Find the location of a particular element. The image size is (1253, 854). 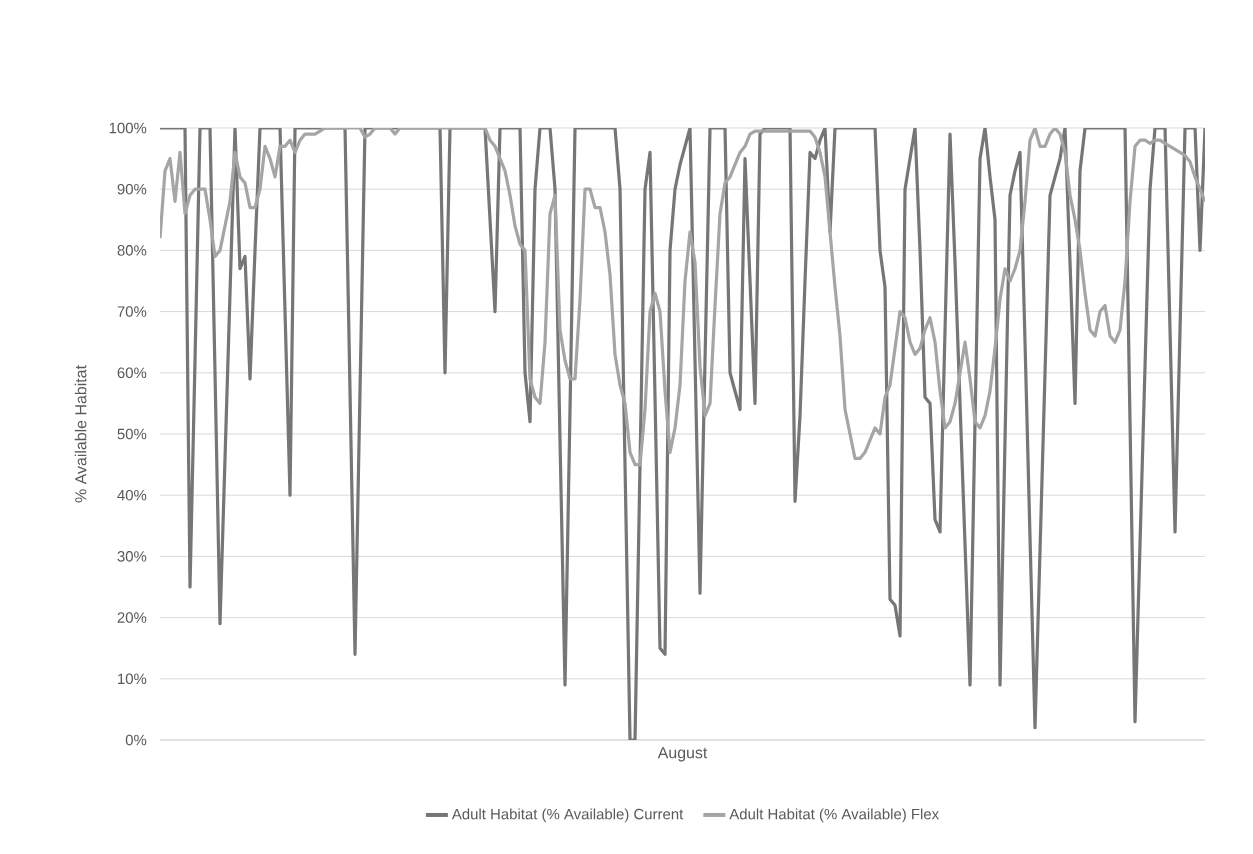

legend-label: Adult Habitat (% Available) Current is located at coordinates (567, 815).